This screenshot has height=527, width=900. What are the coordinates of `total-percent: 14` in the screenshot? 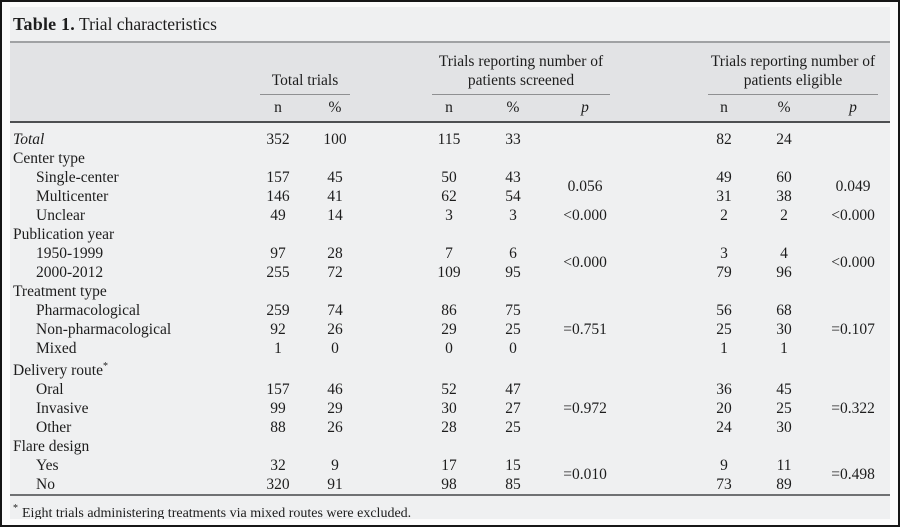 It's located at (335, 215).